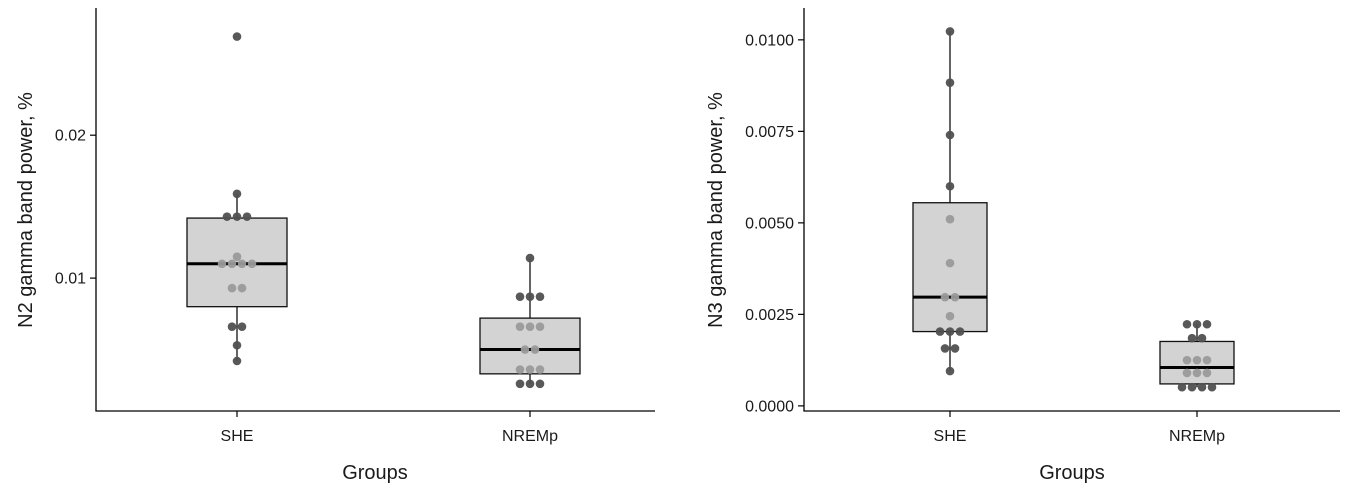 Image resolution: width=1346 pixels, height=485 pixels. I want to click on y-tick-label: 0.0025, so click(769, 315).